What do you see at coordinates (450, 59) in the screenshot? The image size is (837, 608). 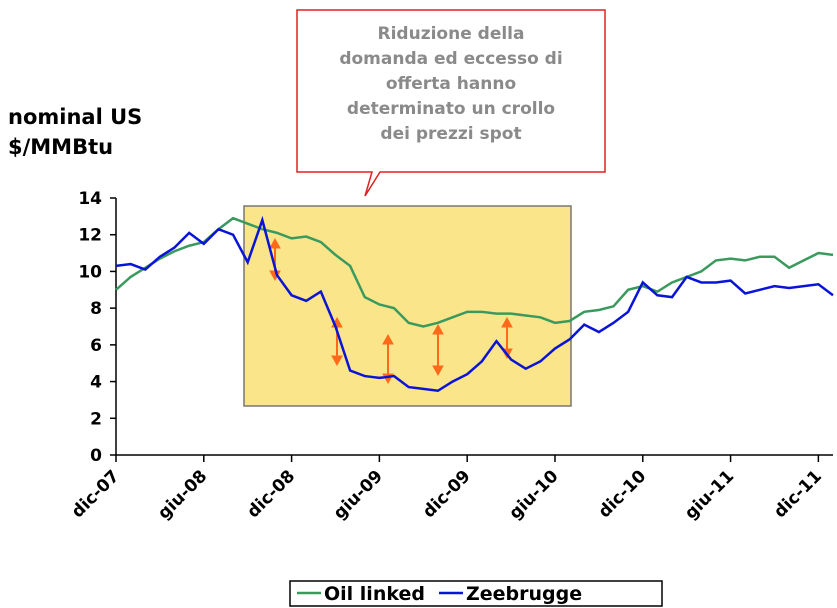 I see `annotation-text: domanda ed eccesso di` at bounding box center [450, 59].